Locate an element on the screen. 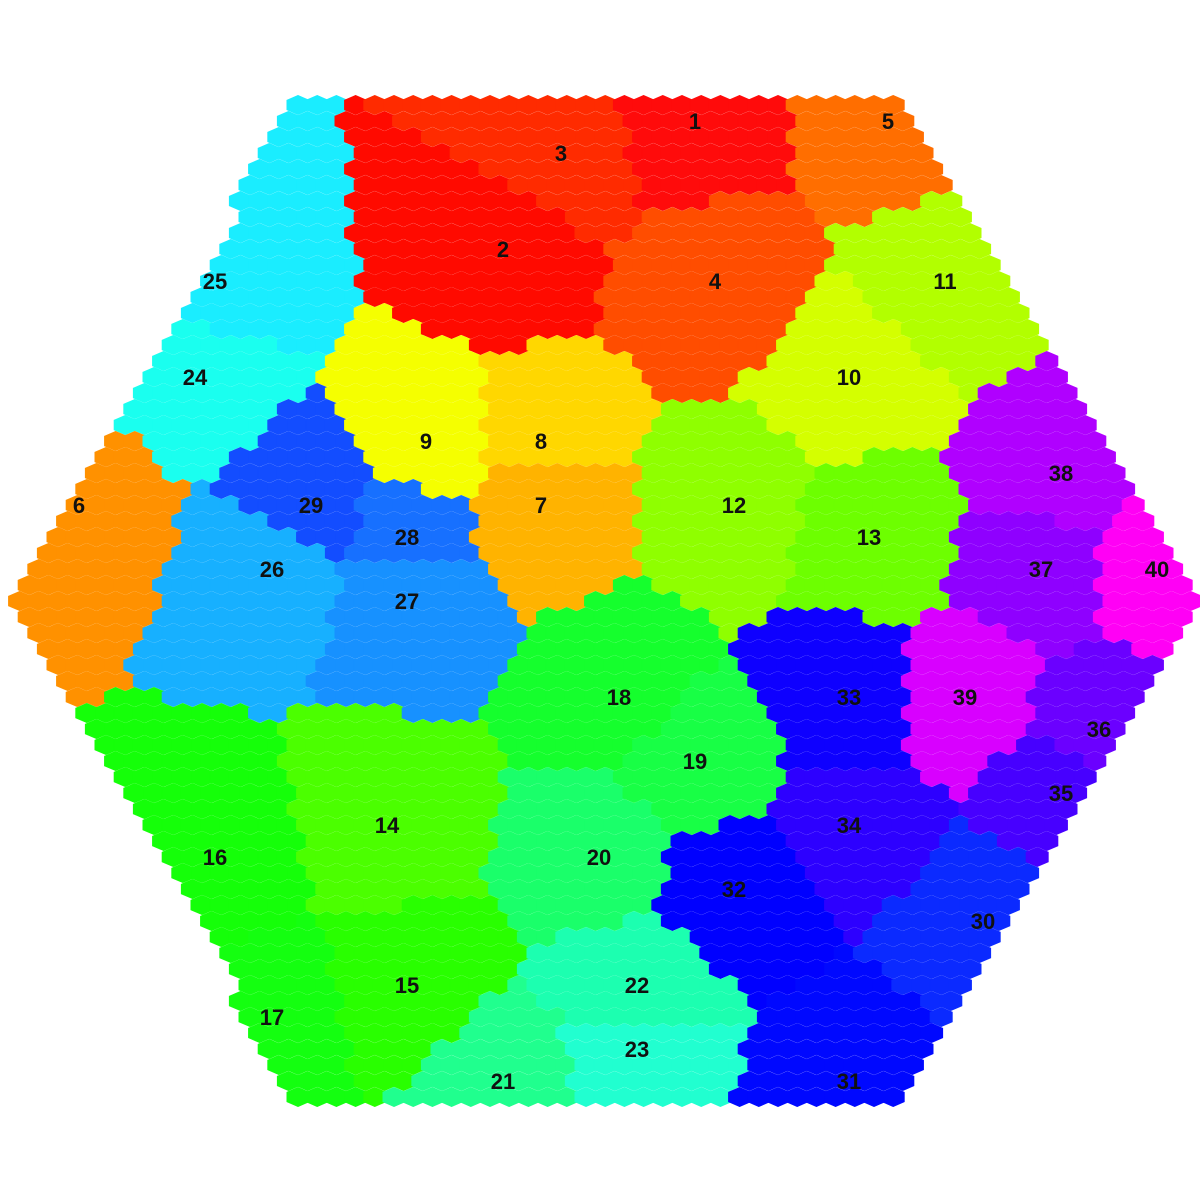  region-label-16: 16 is located at coordinates (215, 857).